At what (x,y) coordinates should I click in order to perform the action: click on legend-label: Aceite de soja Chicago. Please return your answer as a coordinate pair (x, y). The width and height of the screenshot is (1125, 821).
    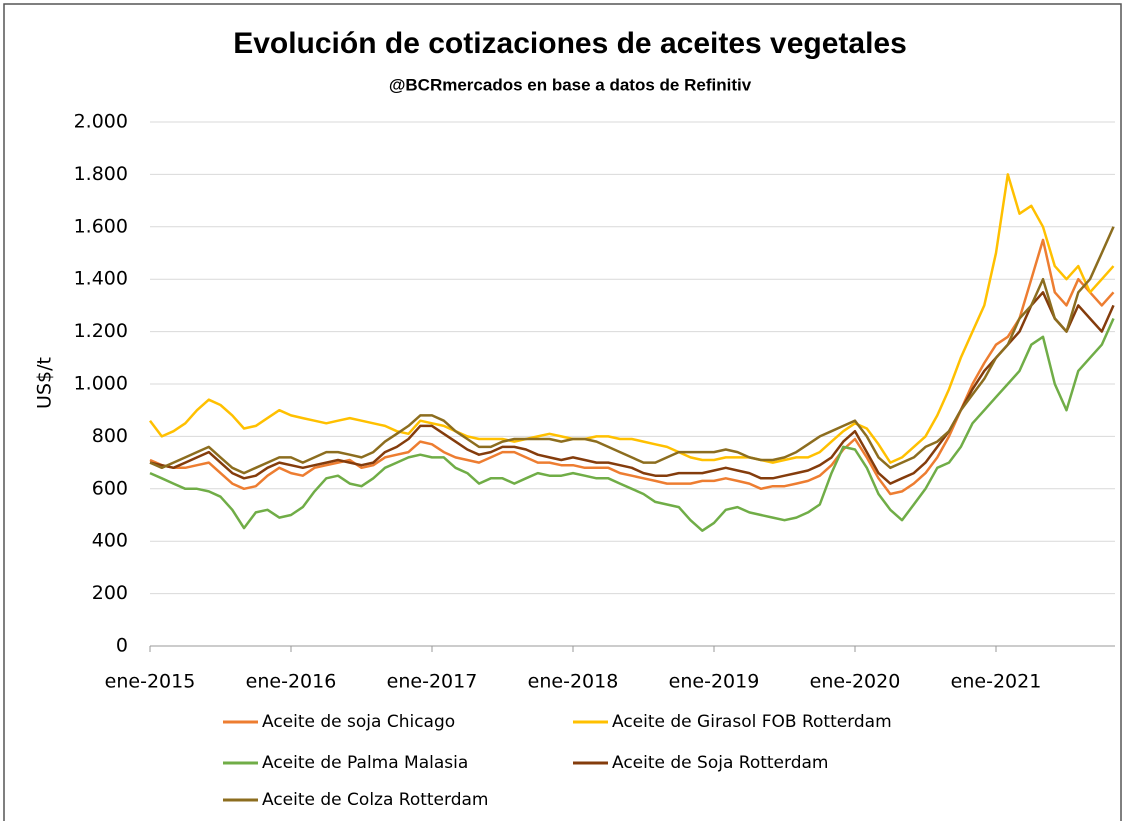
    Looking at the image, I should click on (358, 722).